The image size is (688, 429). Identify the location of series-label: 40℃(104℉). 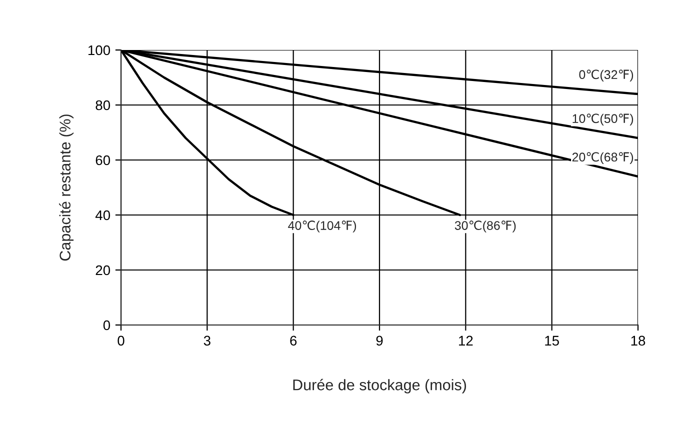
(322, 226).